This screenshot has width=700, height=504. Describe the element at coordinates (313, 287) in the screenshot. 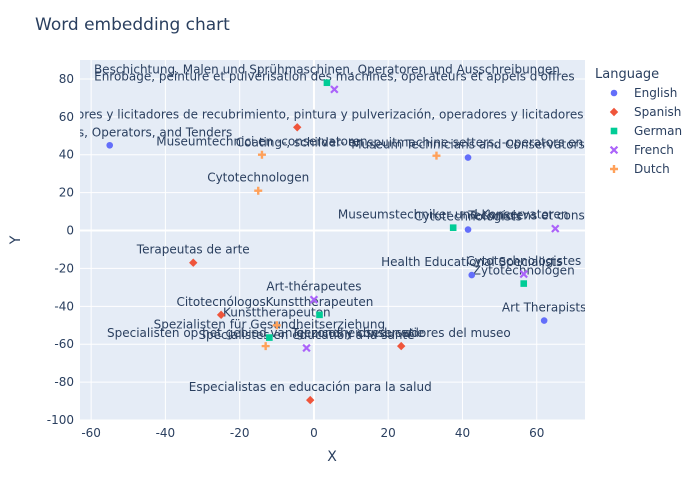

I see `point-label: Art-thérapeutes` at that location.